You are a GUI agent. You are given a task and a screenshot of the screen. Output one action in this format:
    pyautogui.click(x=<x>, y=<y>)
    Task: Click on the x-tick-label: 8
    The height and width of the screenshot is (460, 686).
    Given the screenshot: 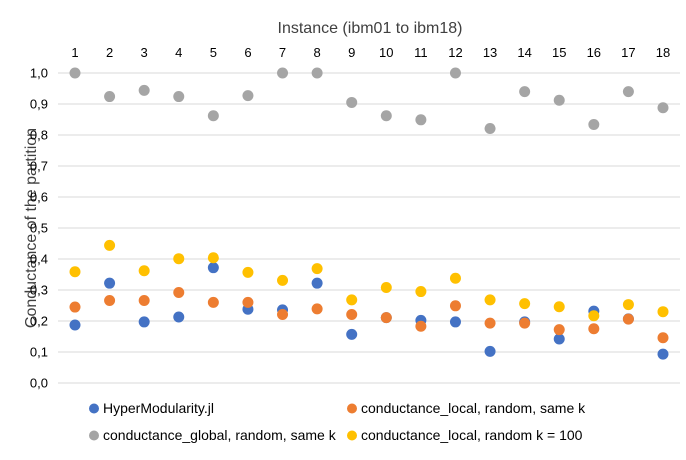 What is the action you would take?
    pyautogui.click(x=317, y=52)
    